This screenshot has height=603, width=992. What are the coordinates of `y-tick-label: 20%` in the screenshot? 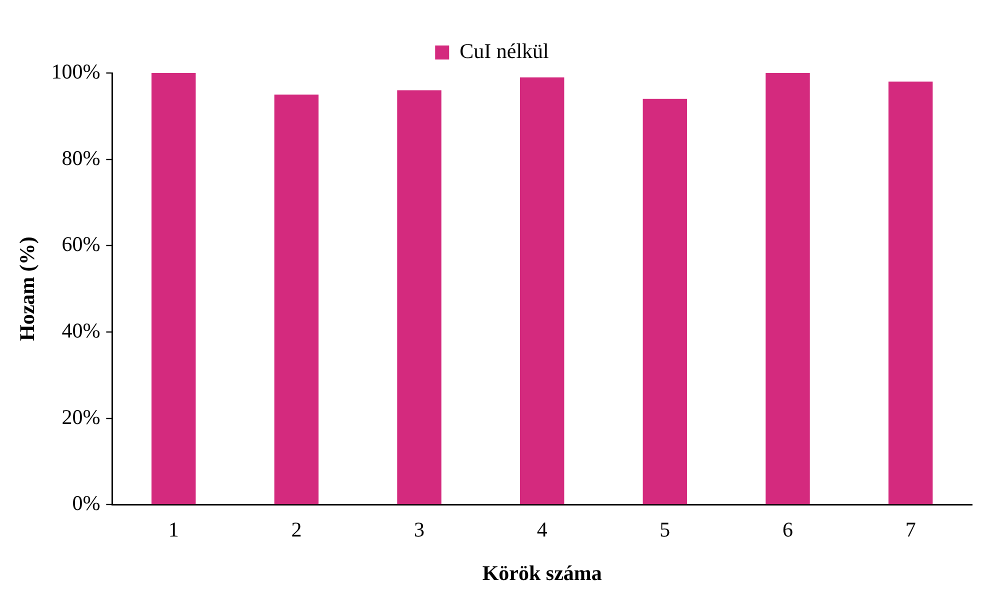 It's located at (81, 416).